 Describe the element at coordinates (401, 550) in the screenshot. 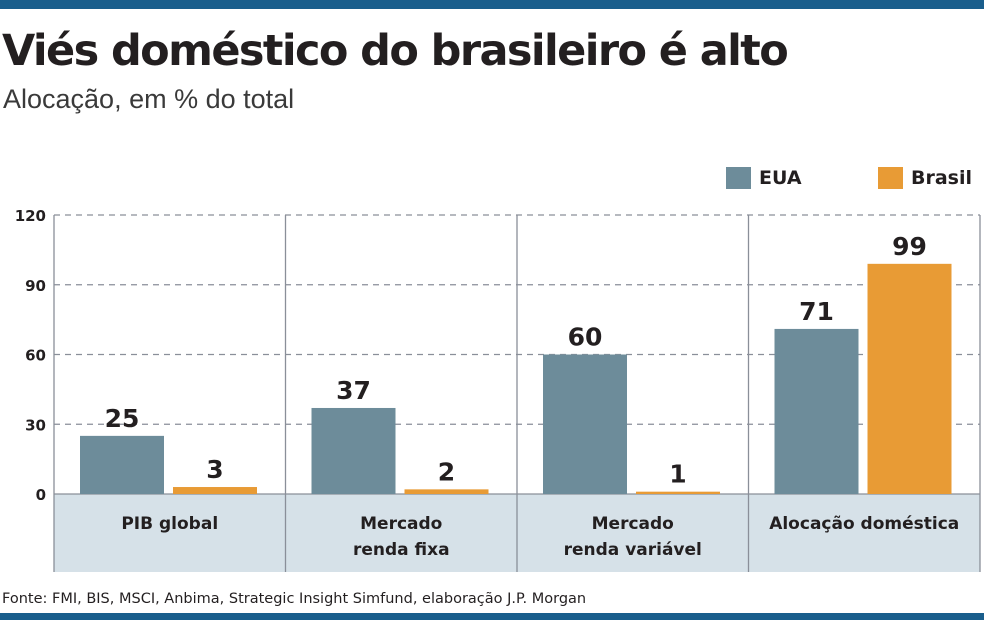

I see `category-label: renda fixa` at that location.